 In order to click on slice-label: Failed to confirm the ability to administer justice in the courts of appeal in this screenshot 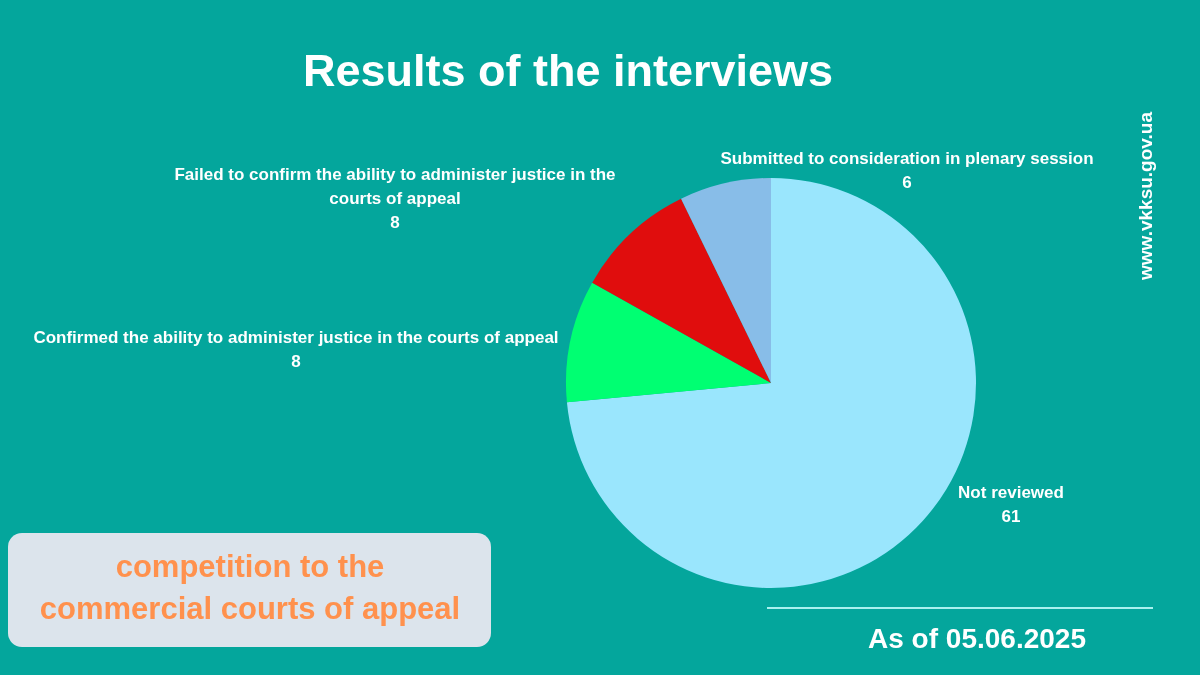, I will do `click(395, 186)`.